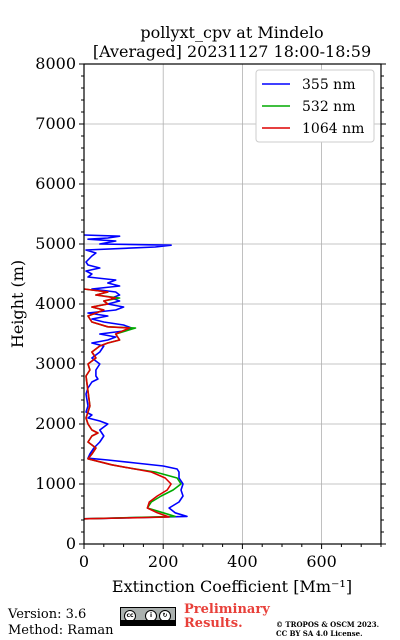 Image resolution: width=400 pixels, height=640 pixels. I want to click on cc-icon: cc, so click(130, 616).